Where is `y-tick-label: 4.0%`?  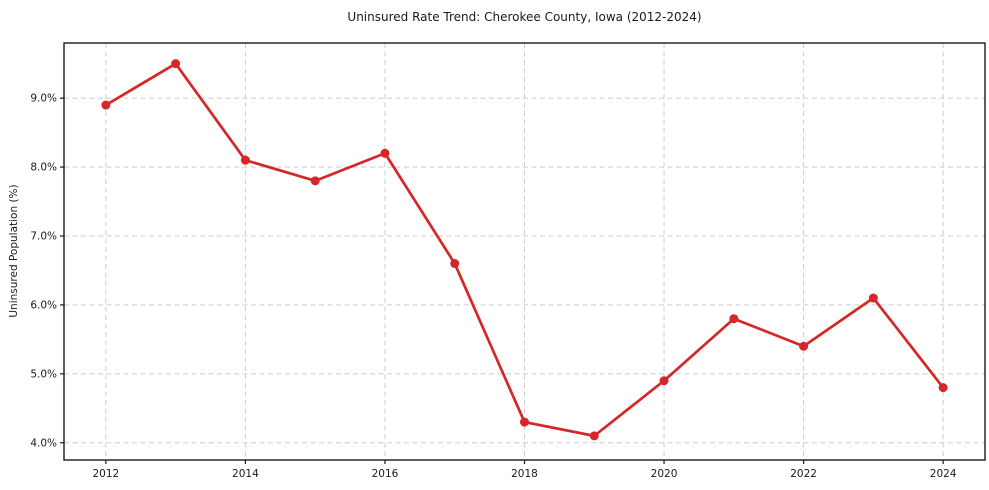 y-tick-label: 4.0% is located at coordinates (43, 443).